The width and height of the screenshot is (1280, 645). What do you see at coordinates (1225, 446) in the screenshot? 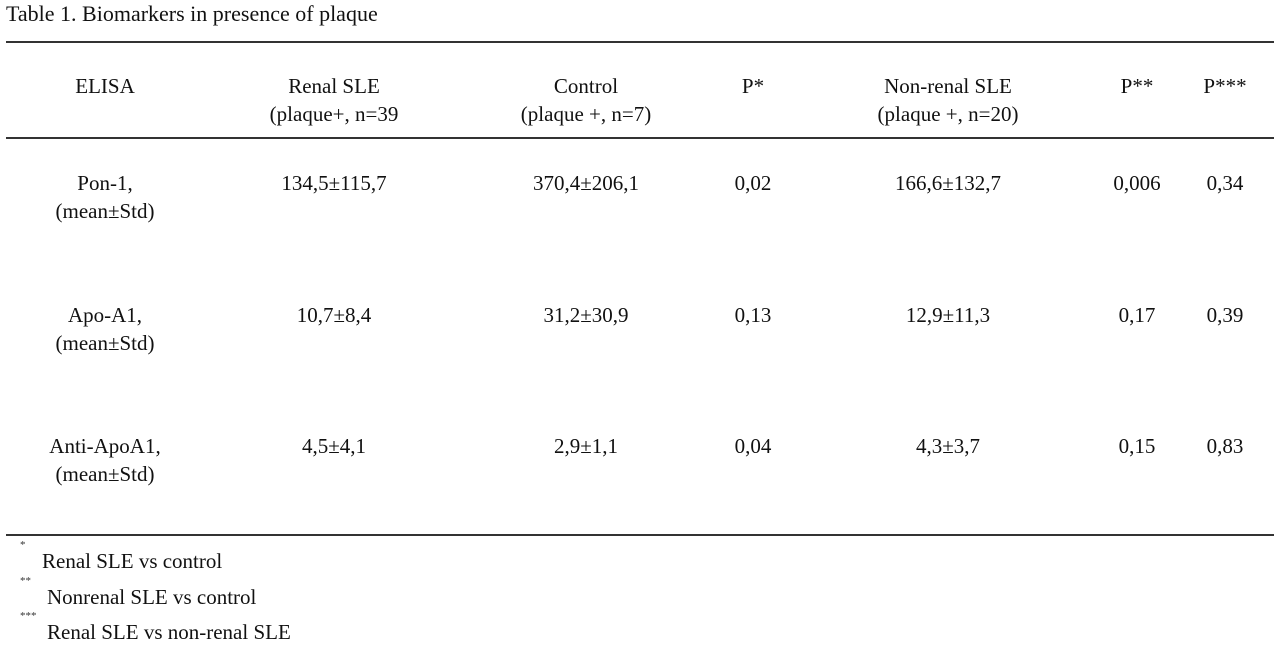
I see `cell-p3: 0,83` at bounding box center [1225, 446].